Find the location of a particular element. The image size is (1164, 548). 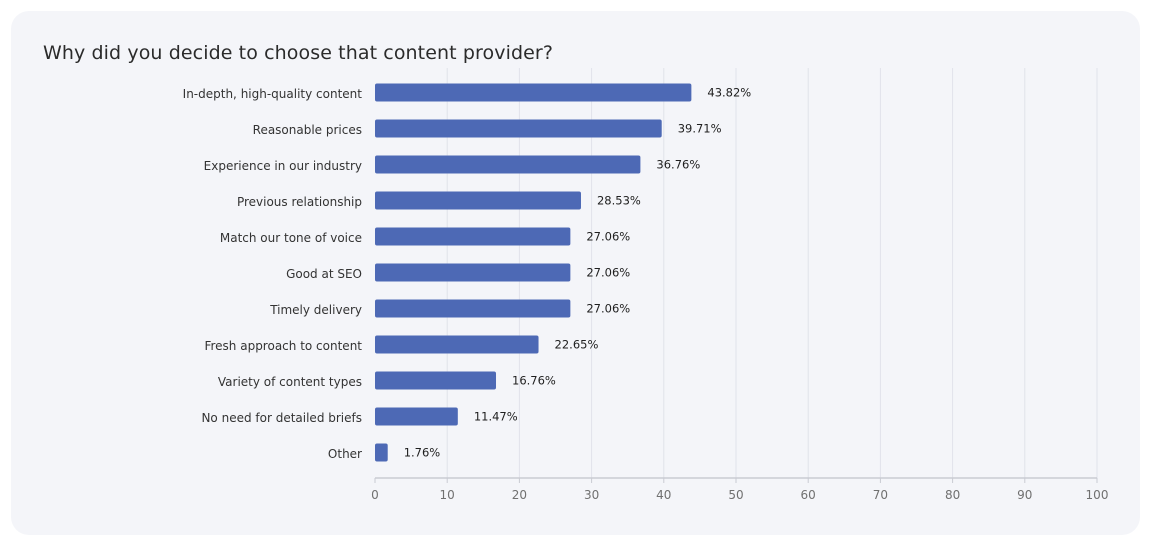

x-tick-label: 0 is located at coordinates (375, 495).